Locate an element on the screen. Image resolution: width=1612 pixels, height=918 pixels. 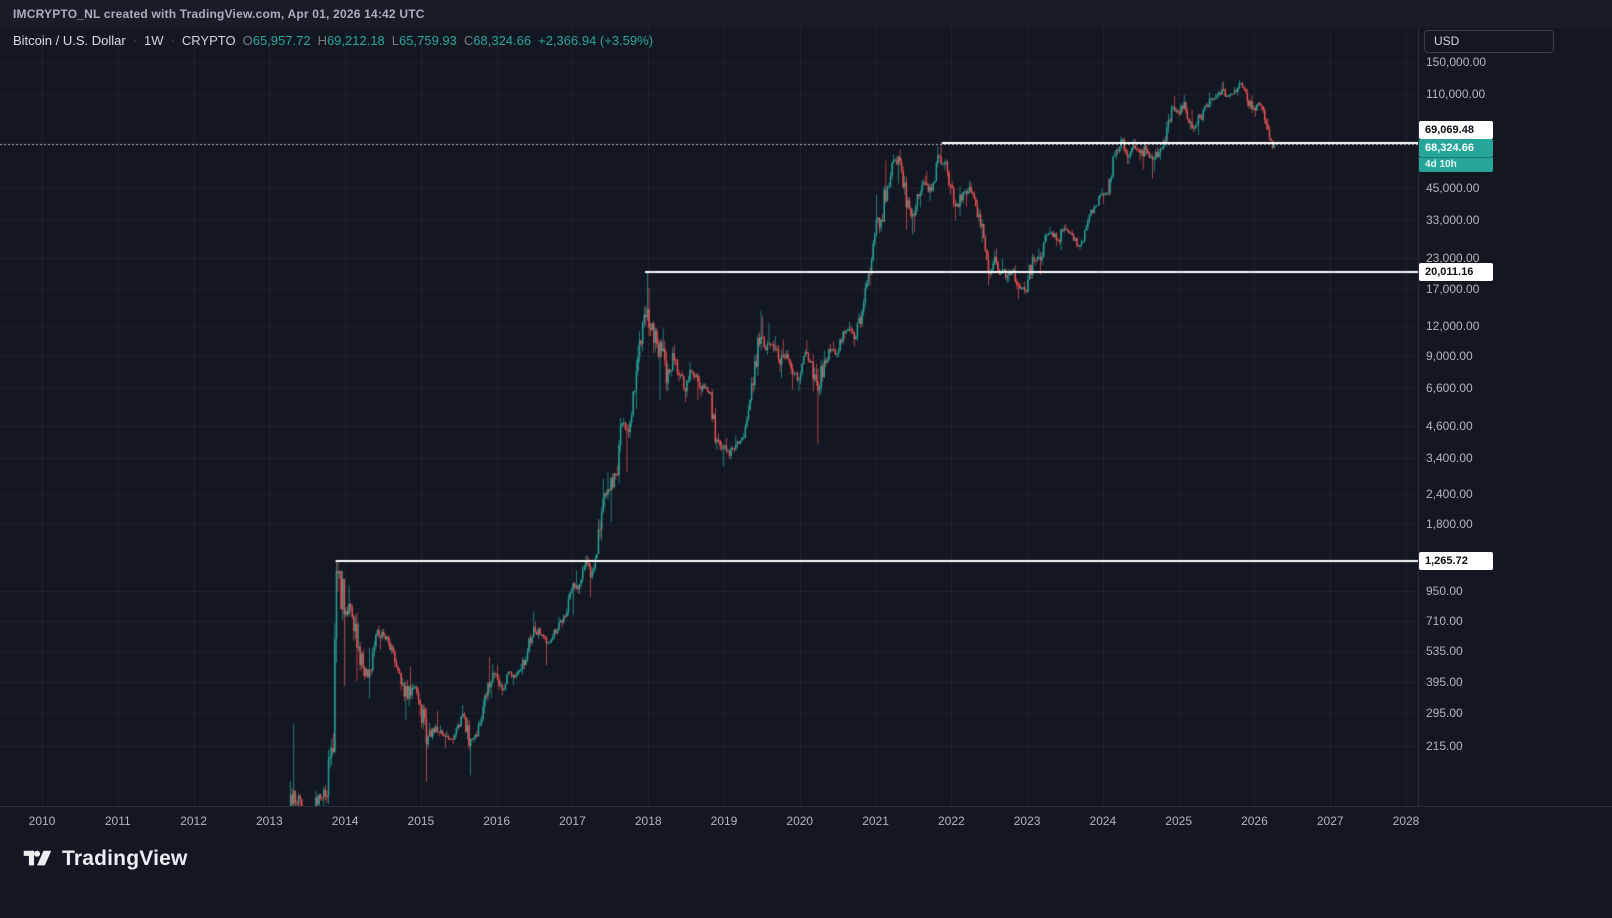
price-tick-label: 395.00 is located at coordinates (1444, 682).